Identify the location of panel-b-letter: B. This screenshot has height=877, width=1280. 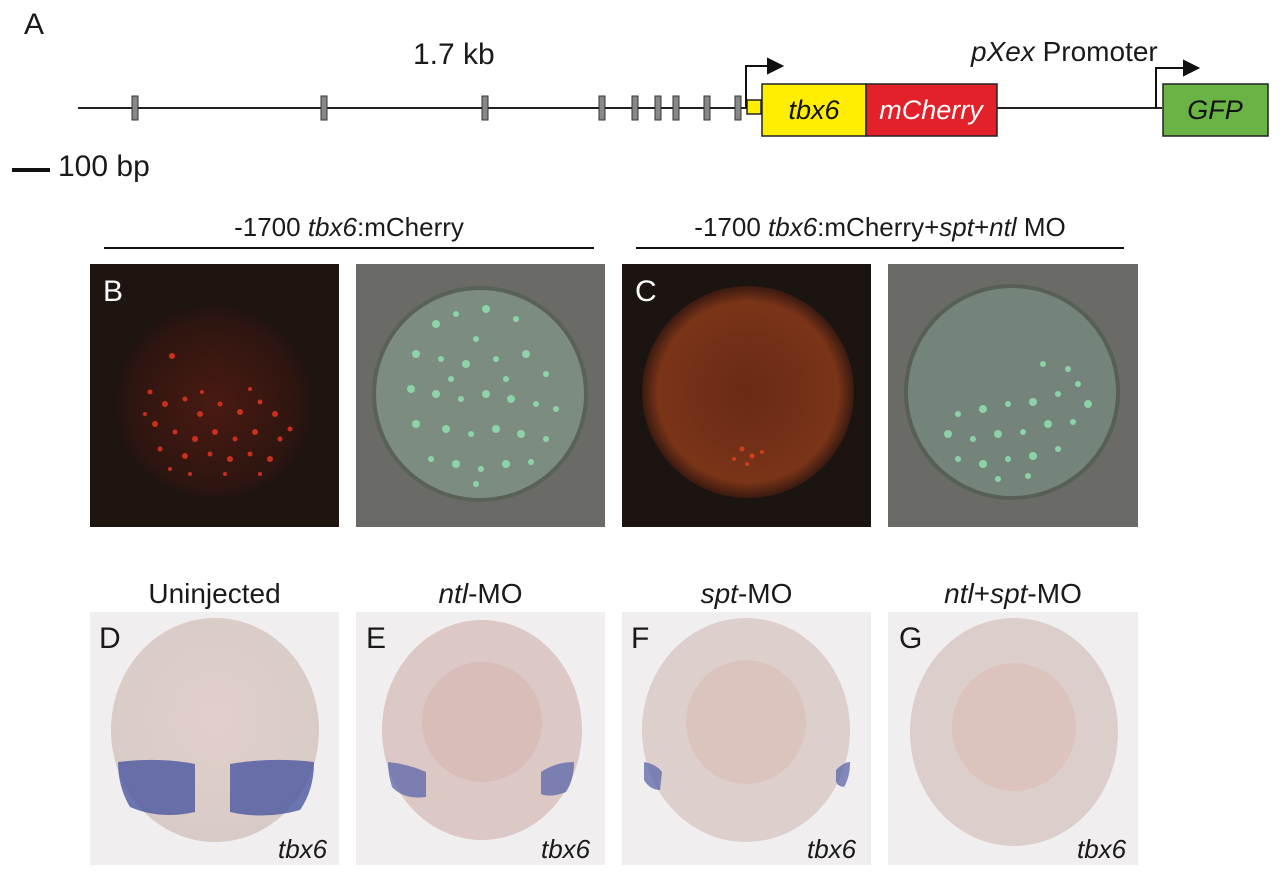
(113, 291).